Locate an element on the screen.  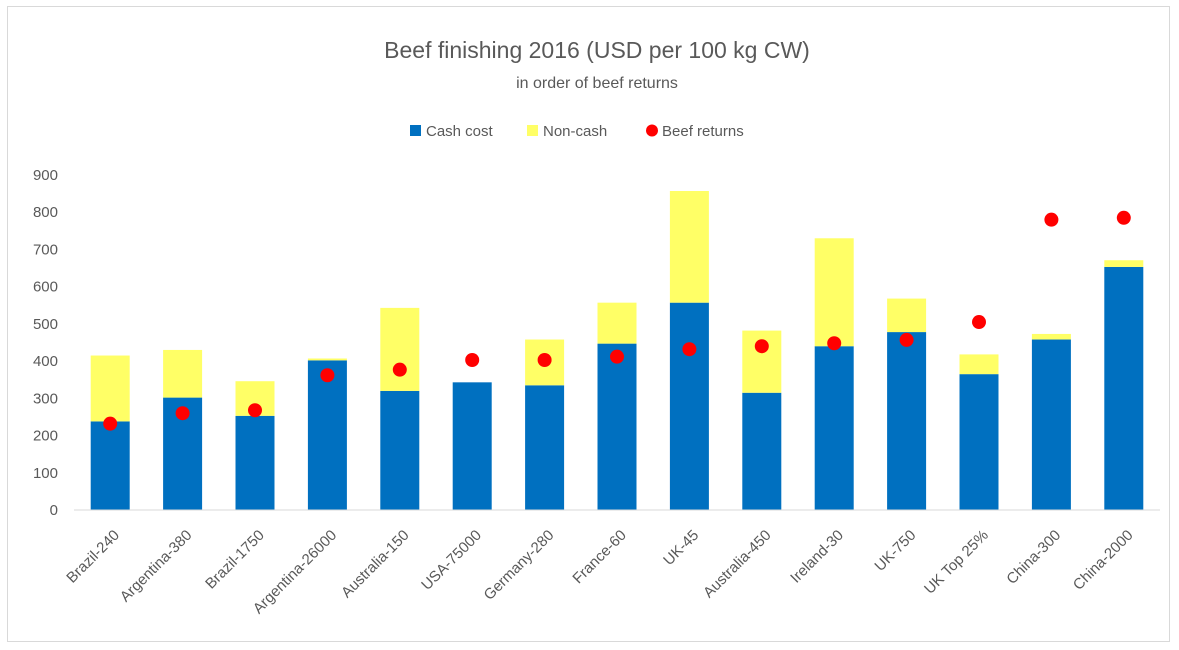
x-tick-label: Argentina-380 is located at coordinates (156, 566).